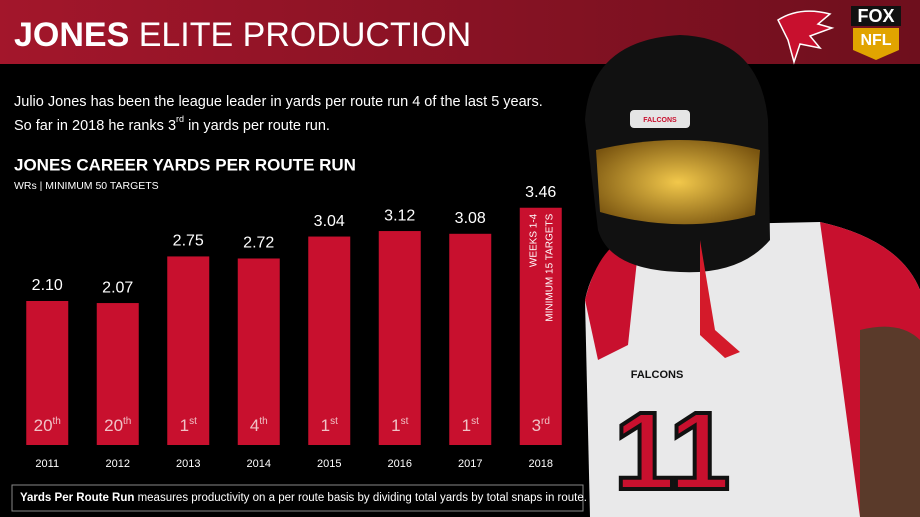  Describe the element at coordinates (188, 241) in the screenshot. I see `value-label: 2.75` at that location.